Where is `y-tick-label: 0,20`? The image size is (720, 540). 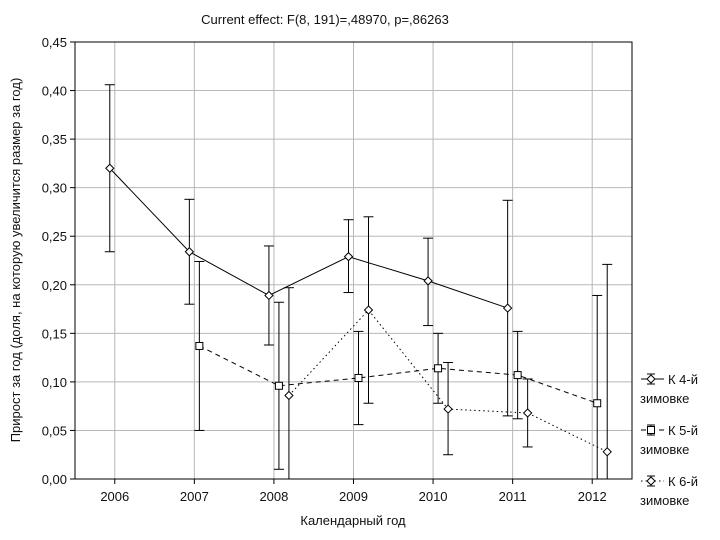 y-tick-label: 0,20 is located at coordinates (54, 285).